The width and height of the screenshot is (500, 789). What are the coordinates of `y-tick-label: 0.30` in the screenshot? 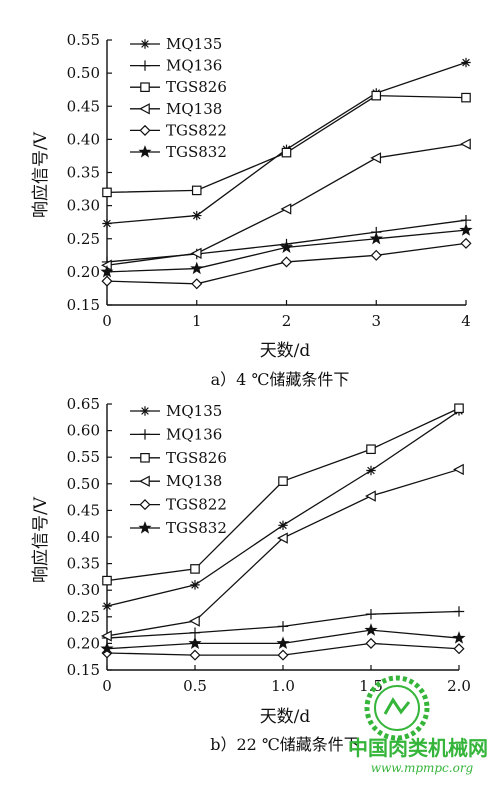 It's located at (83, 590).